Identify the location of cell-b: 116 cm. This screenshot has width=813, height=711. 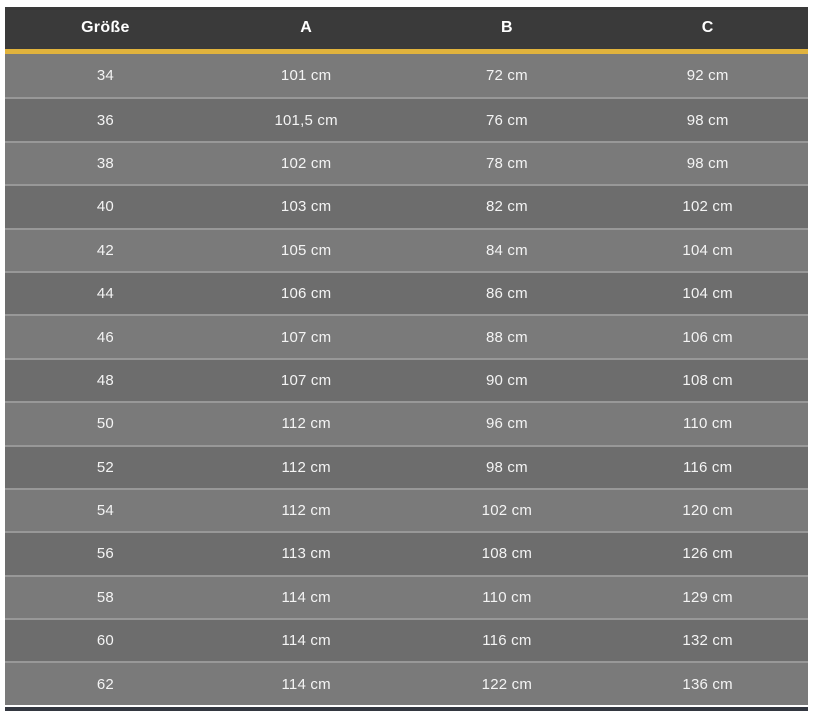
(507, 641).